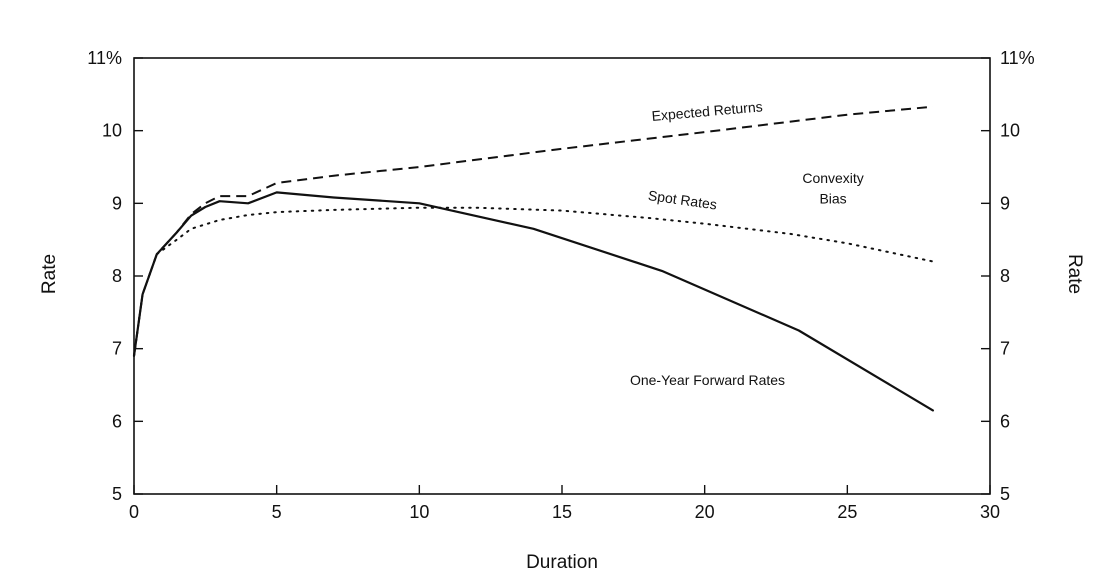 The height and width of the screenshot is (584, 1110). Describe the element at coordinates (1005, 276) in the screenshot. I see `y-tick-label-right: 8` at that location.